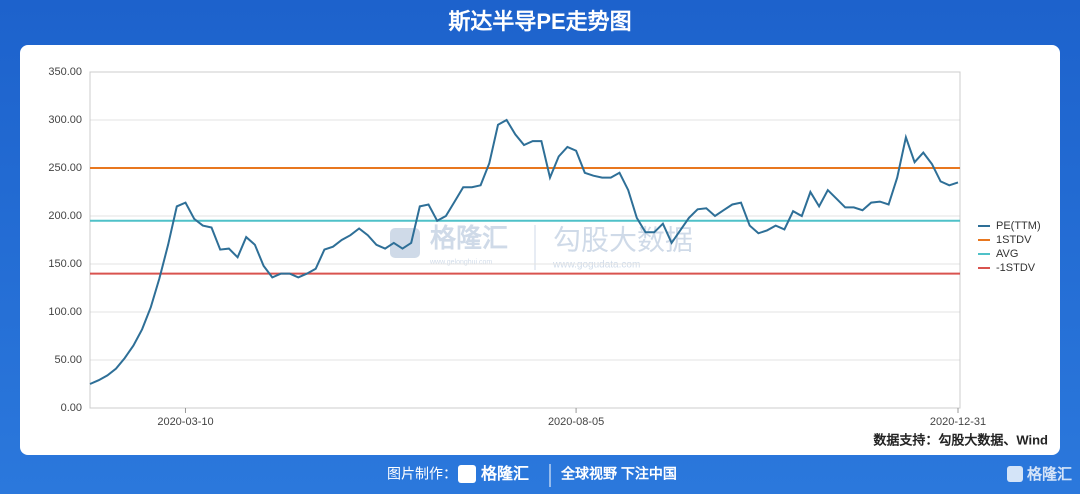 The image size is (1080, 494). Describe the element at coordinates (469, 238) in the screenshot. I see `watermark-brand: 格隆汇` at that location.